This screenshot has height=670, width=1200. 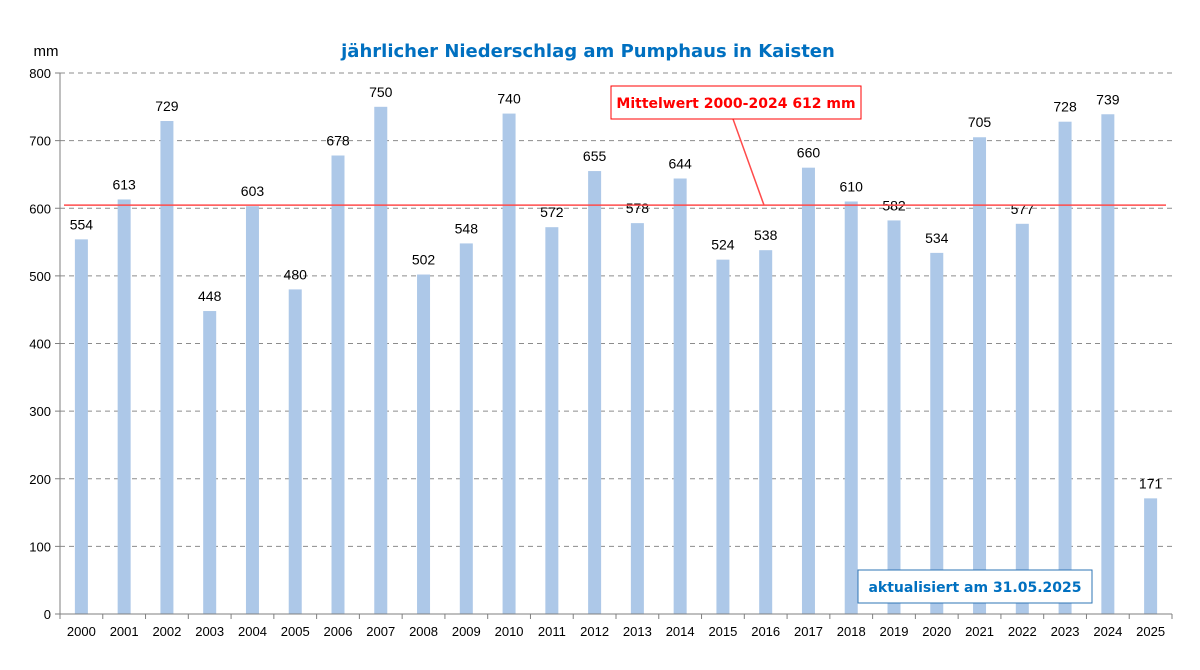 I want to click on data-label-2012: 655, so click(x=595, y=156).